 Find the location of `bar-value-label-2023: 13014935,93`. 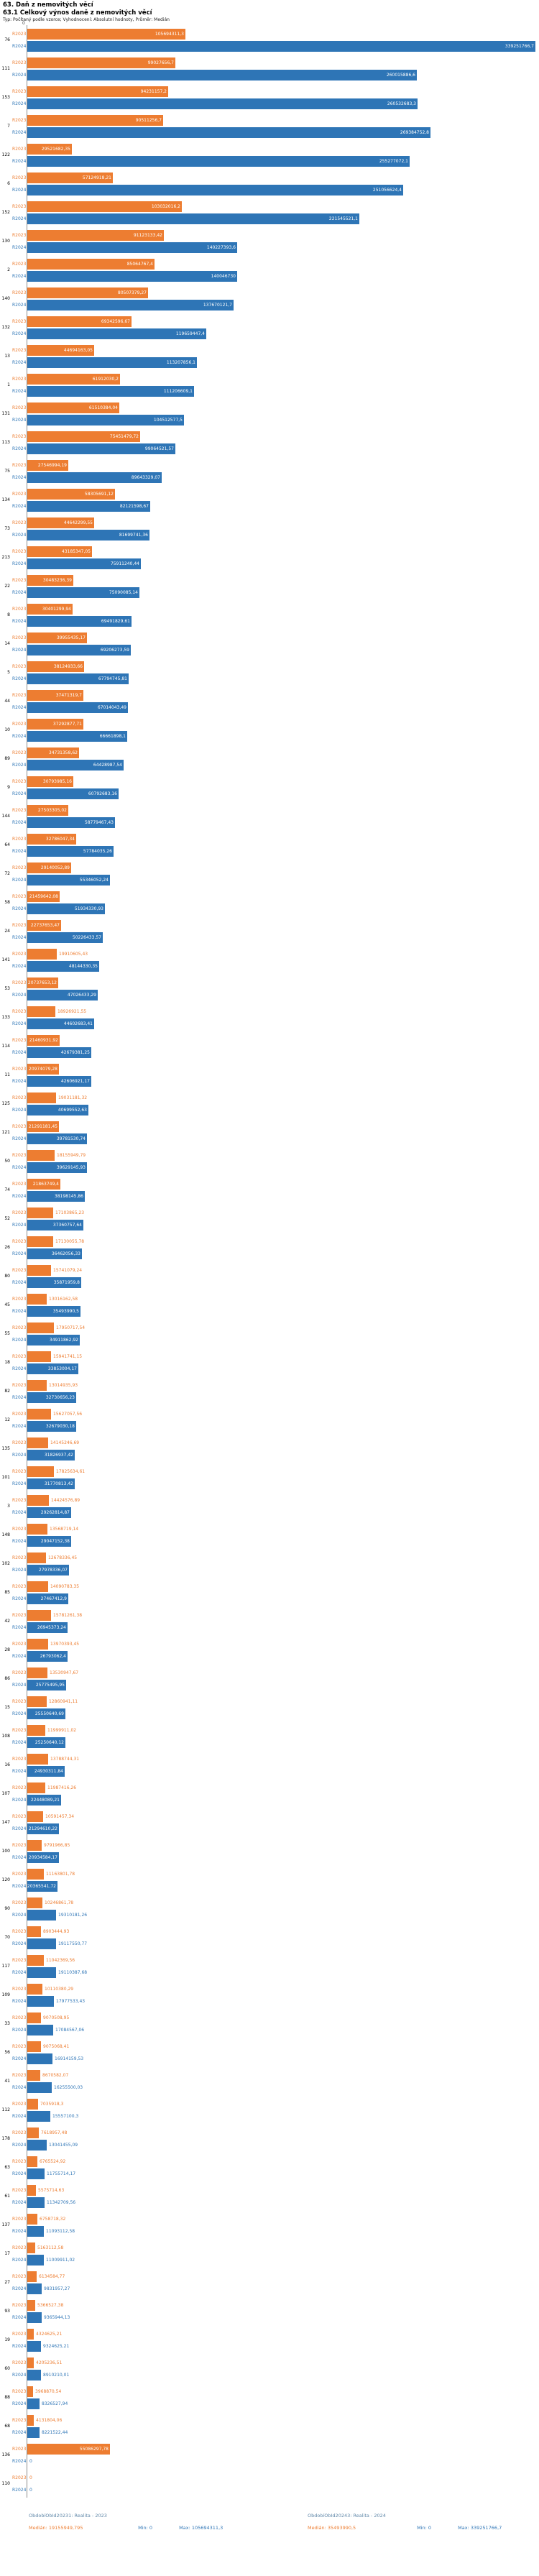

bar-value-label-2023: 13014935,93 is located at coordinates (64, 1385).